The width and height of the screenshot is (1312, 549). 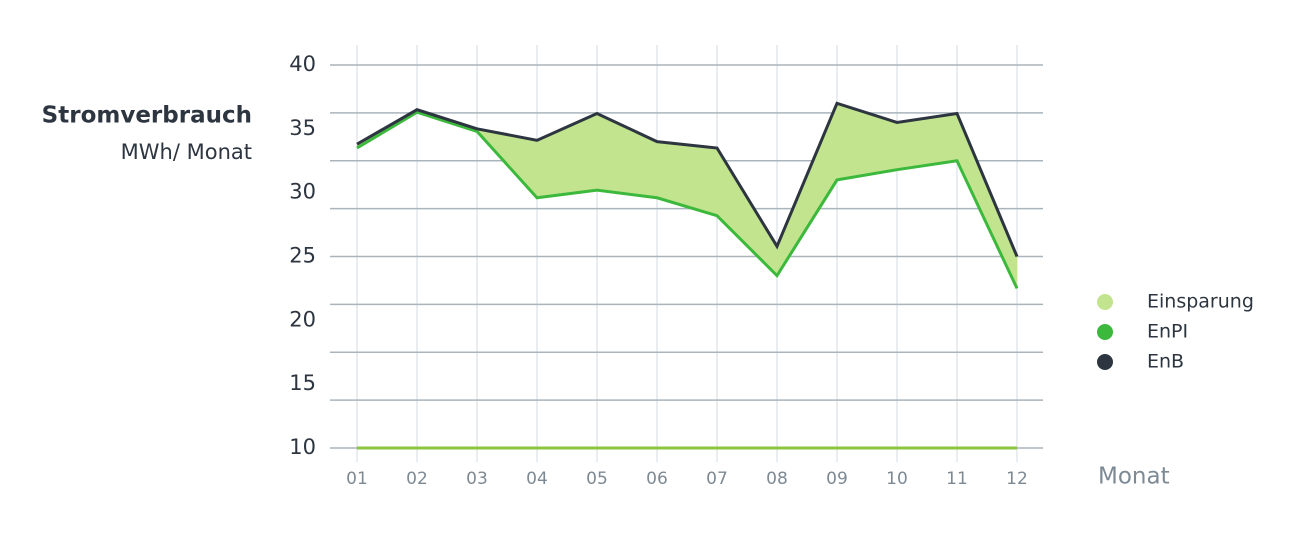 I want to click on x-tick-label: 01, so click(x=357, y=479).